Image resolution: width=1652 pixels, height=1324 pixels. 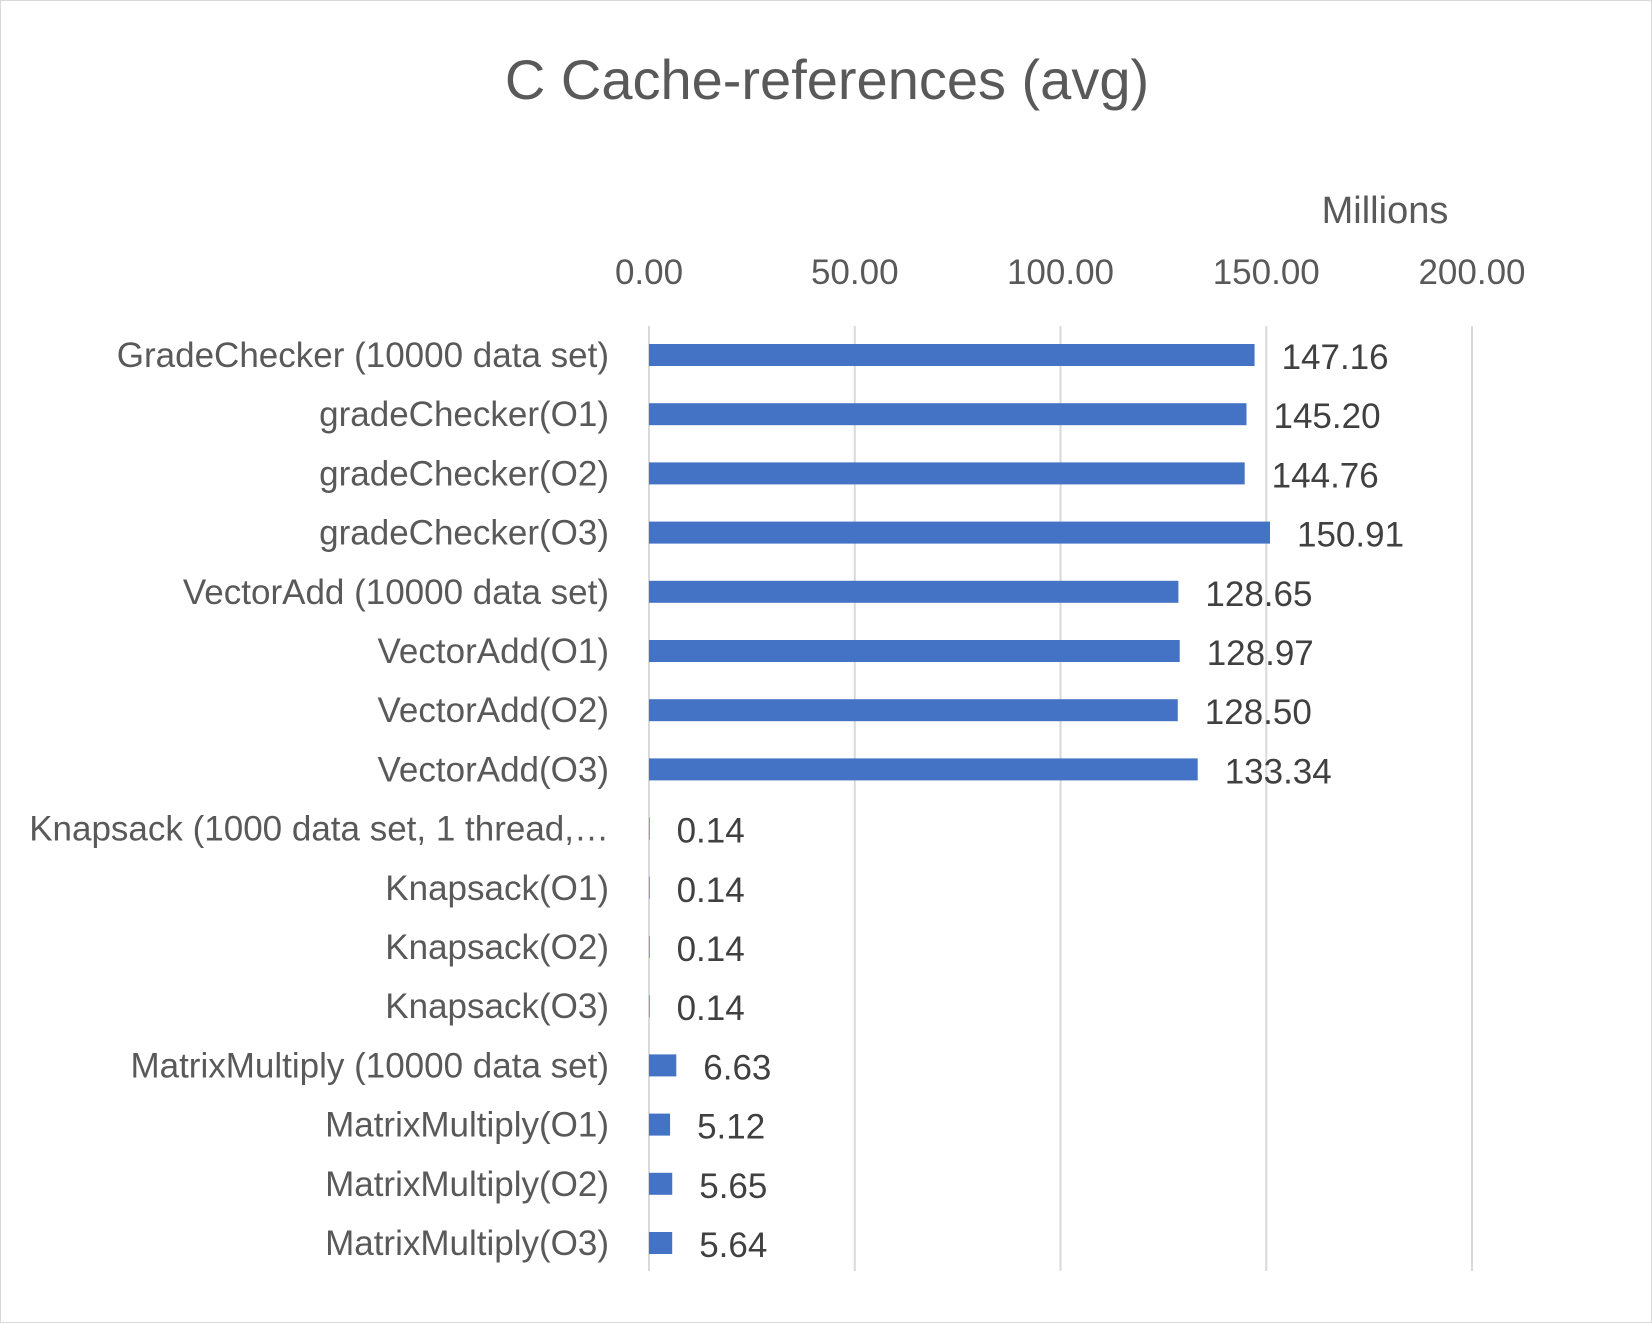 What do you see at coordinates (855, 272) in the screenshot?
I see `x-tick-label: 50.00` at bounding box center [855, 272].